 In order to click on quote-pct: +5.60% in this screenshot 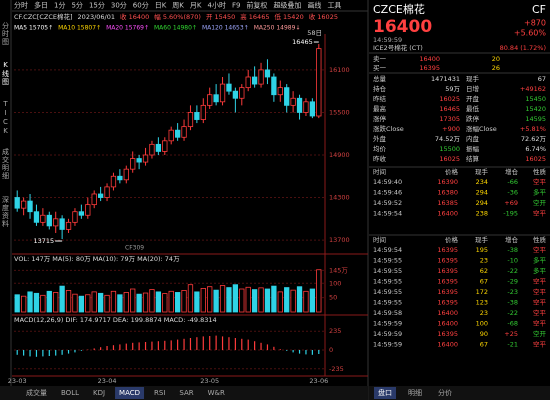, I will do `click(530, 33)`.